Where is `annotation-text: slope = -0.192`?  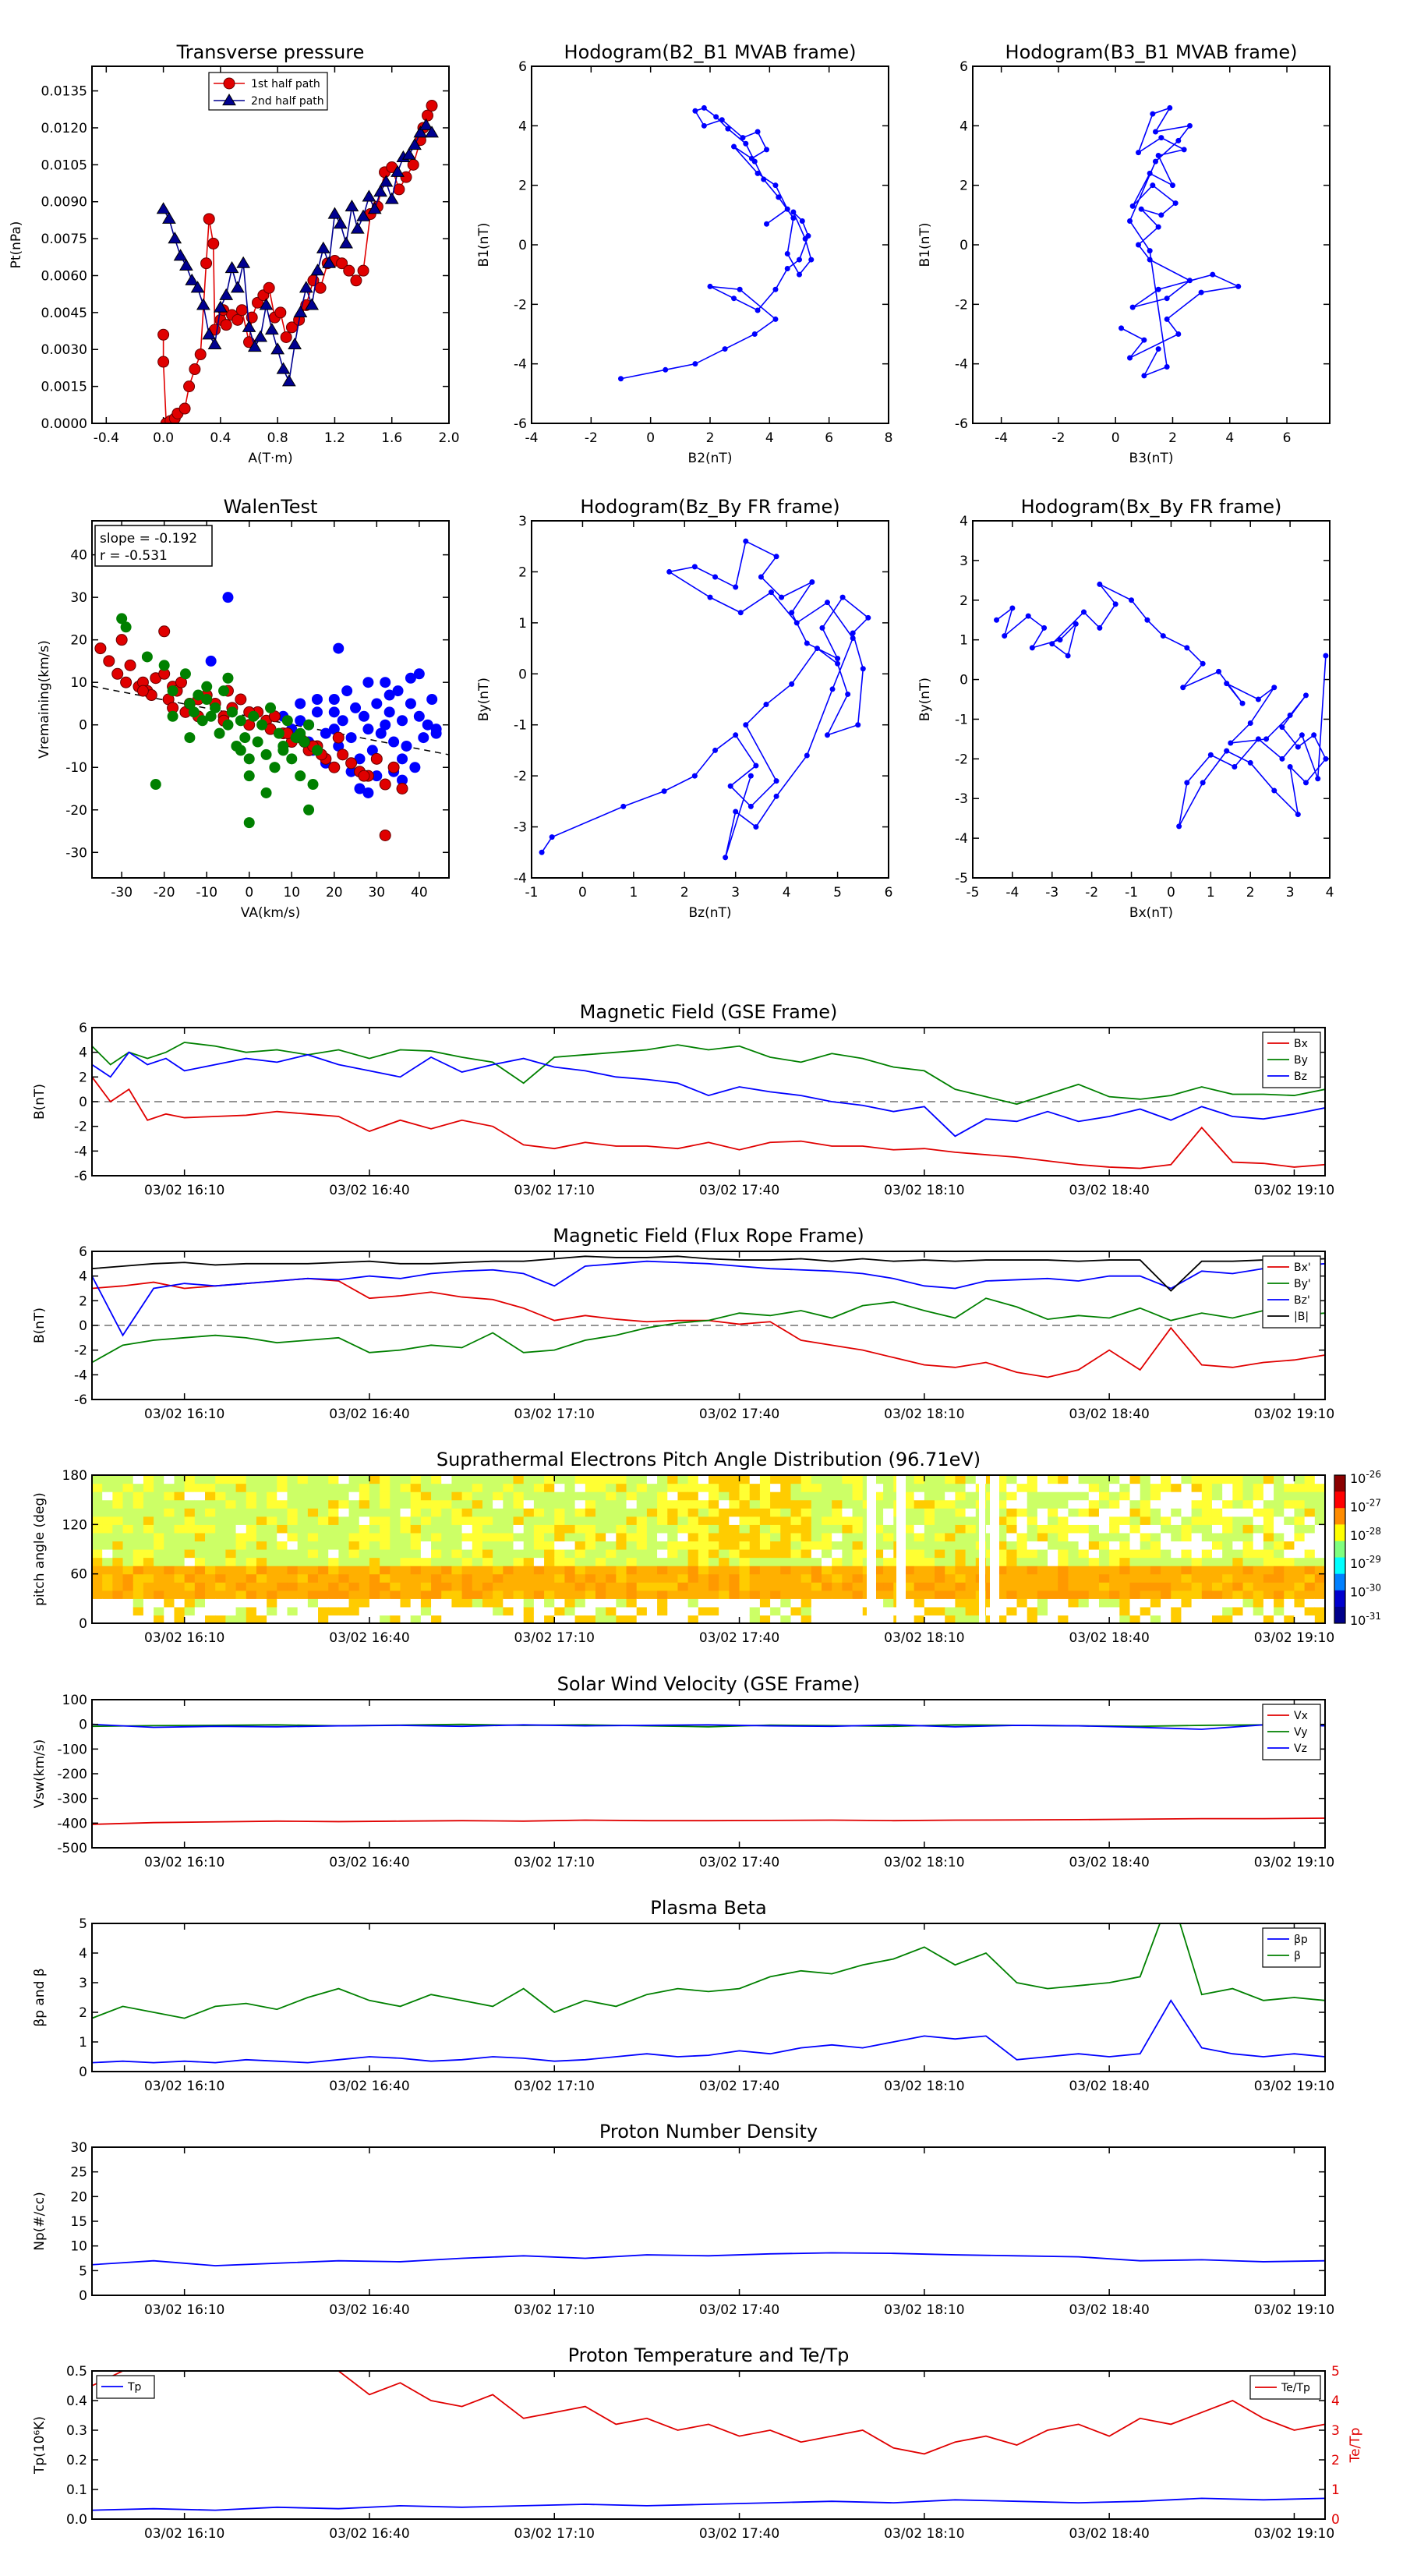 annotation-text: slope = -0.192 is located at coordinates (148, 539).